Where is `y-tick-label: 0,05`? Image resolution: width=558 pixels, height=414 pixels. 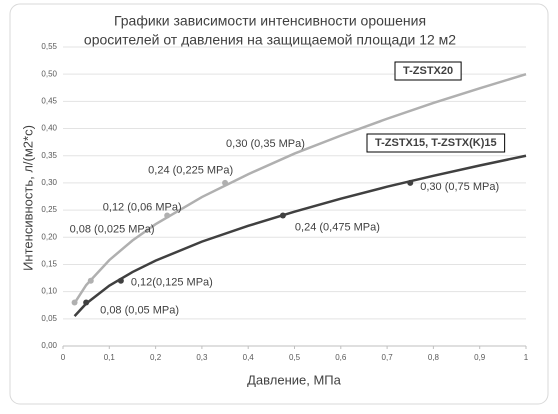 y-tick-label: 0,05 is located at coordinates (49, 318).